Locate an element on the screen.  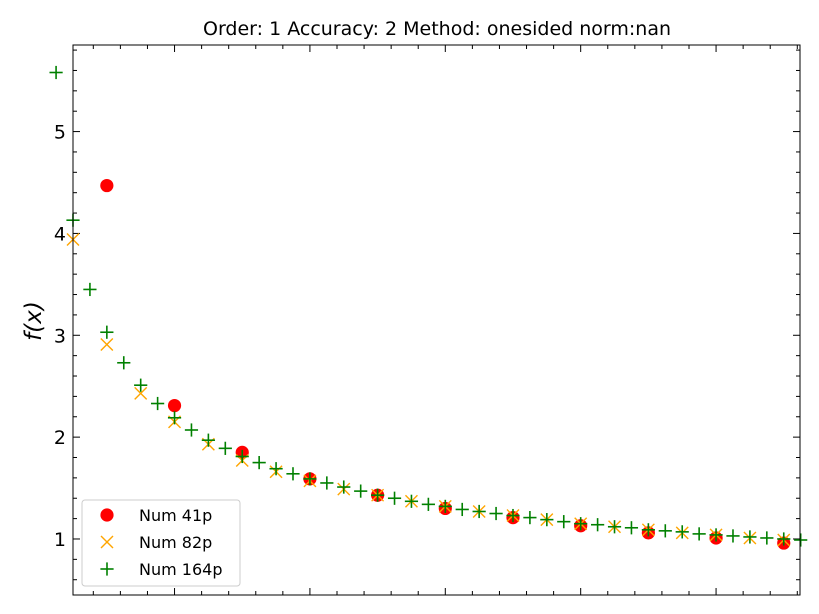
y-tick-label: 5 is located at coordinates (60, 133).